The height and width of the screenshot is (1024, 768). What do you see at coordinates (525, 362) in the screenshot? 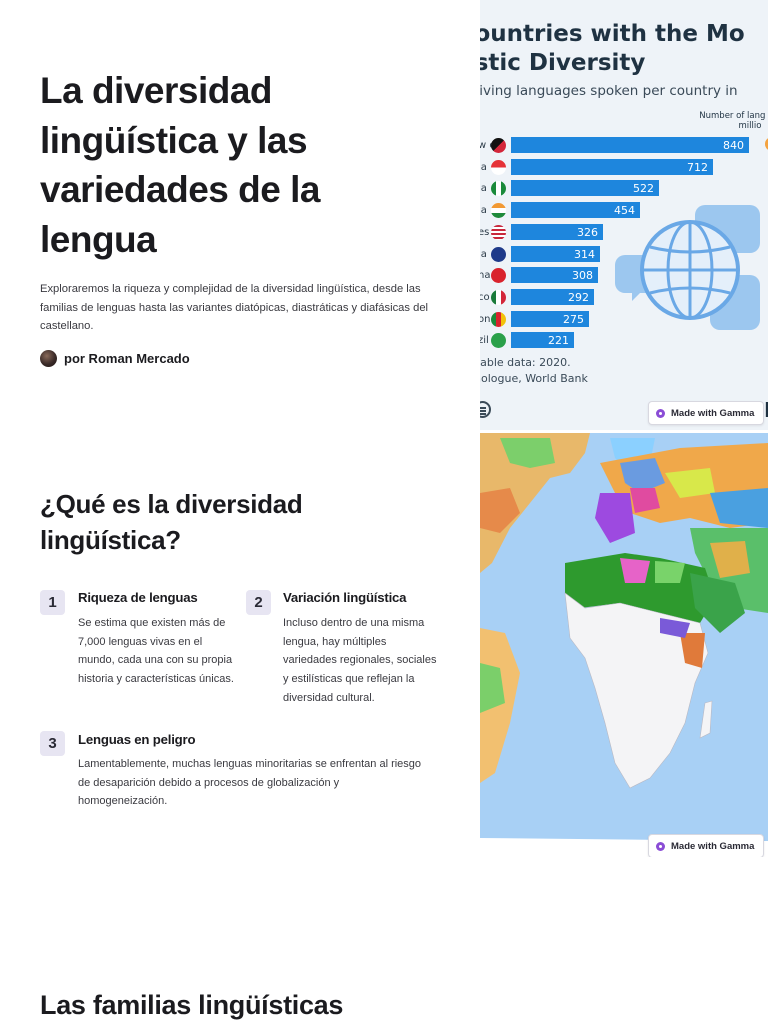
I see `infographic-note: ilable data: 2020.` at bounding box center [525, 362].